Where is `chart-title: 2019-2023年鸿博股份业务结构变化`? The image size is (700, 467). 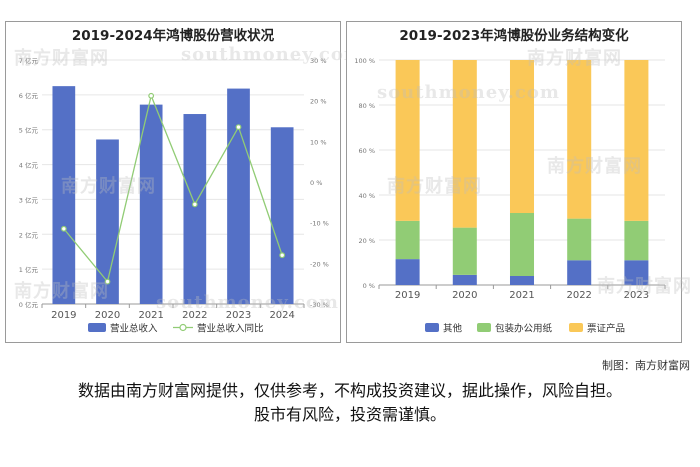 chart-title: 2019-2023年鸿博股份业务结构变化 is located at coordinates (514, 36).